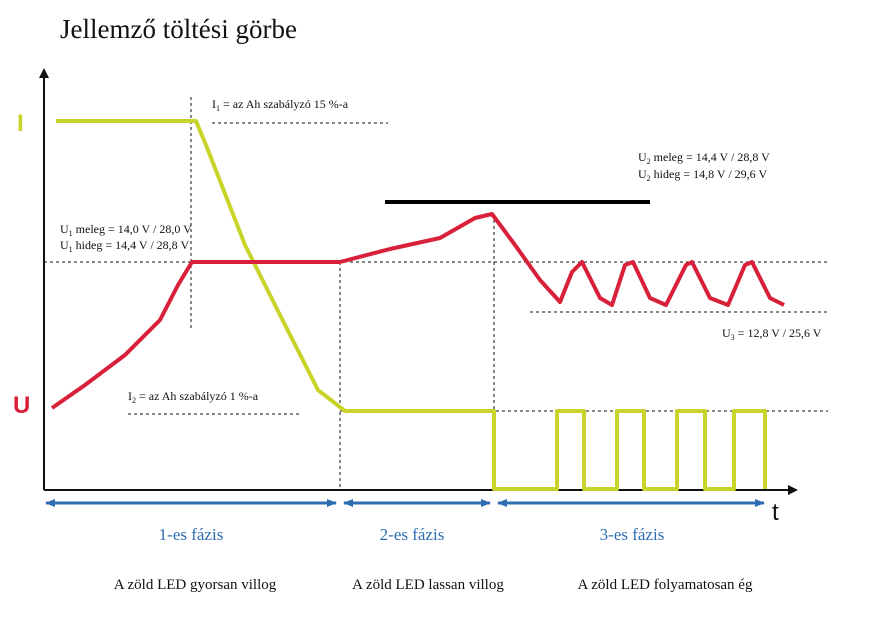  What do you see at coordinates (280, 105) in the screenshot?
I see `i1-annotation: I1 = az Ah szabályzó 15 %-a` at bounding box center [280, 105].